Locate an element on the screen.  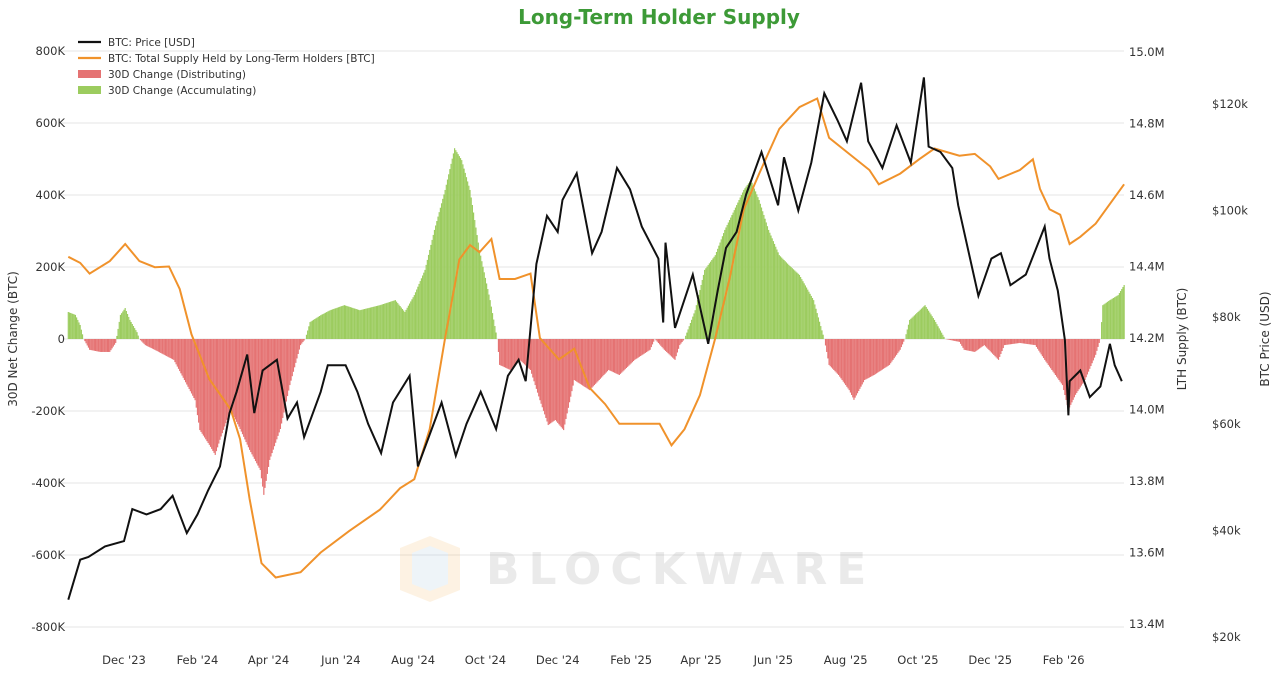
supply-tick-label: 14.0M is located at coordinates (1147, 410).